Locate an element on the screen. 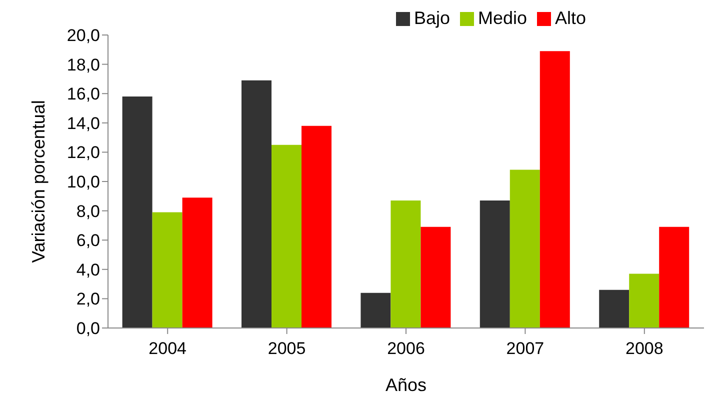 Image resolution: width=724 pixels, height=402 pixels. y-tick-label: 18,0 is located at coordinates (83, 64).